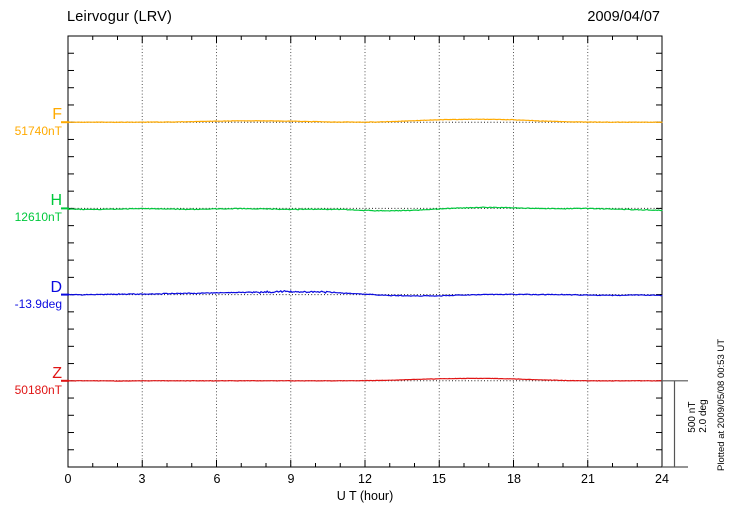 This screenshot has height=520, width=730. What do you see at coordinates (120, 17) in the screenshot?
I see `observatory-title: Leirvogur (LRV)` at bounding box center [120, 17].